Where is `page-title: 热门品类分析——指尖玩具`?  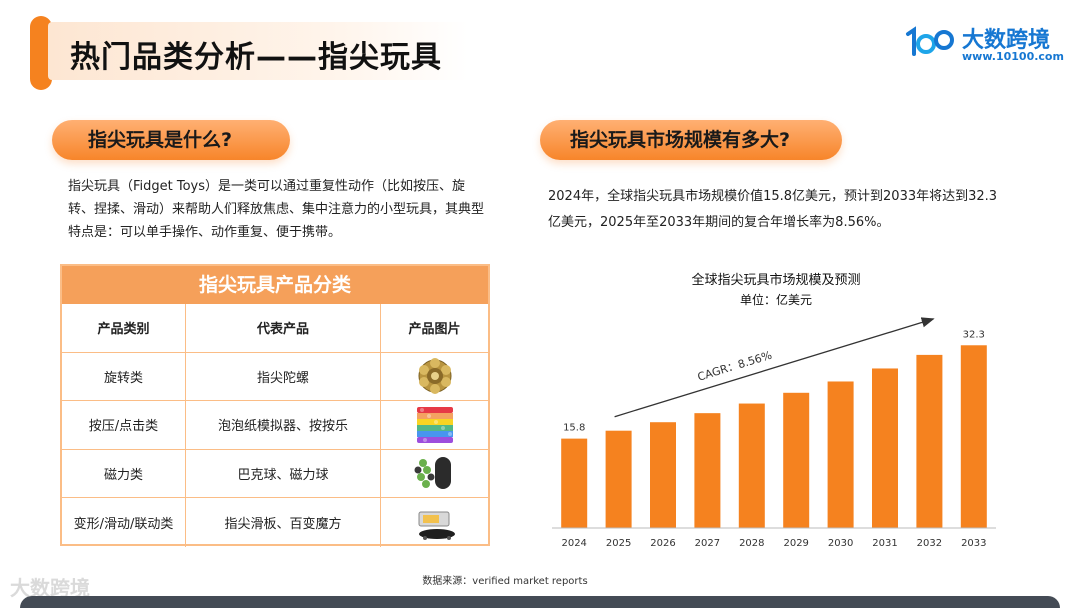
page-title: 热门品类分析——指尖玩具 is located at coordinates (256, 57).